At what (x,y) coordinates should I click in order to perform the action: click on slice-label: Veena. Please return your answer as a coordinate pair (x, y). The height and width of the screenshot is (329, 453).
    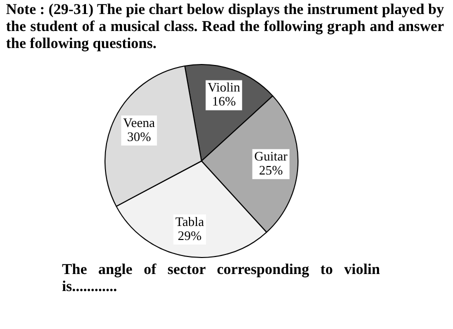
    Looking at the image, I should click on (139, 122).